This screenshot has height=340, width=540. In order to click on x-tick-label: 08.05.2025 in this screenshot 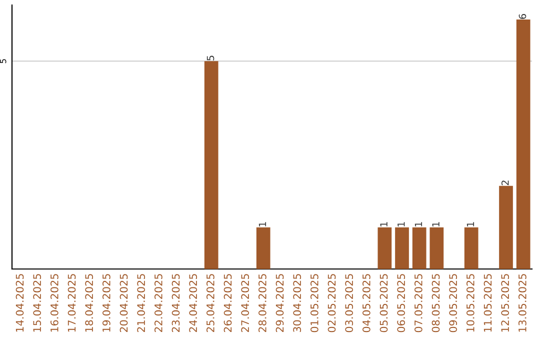, I will do `click(436, 303)`.